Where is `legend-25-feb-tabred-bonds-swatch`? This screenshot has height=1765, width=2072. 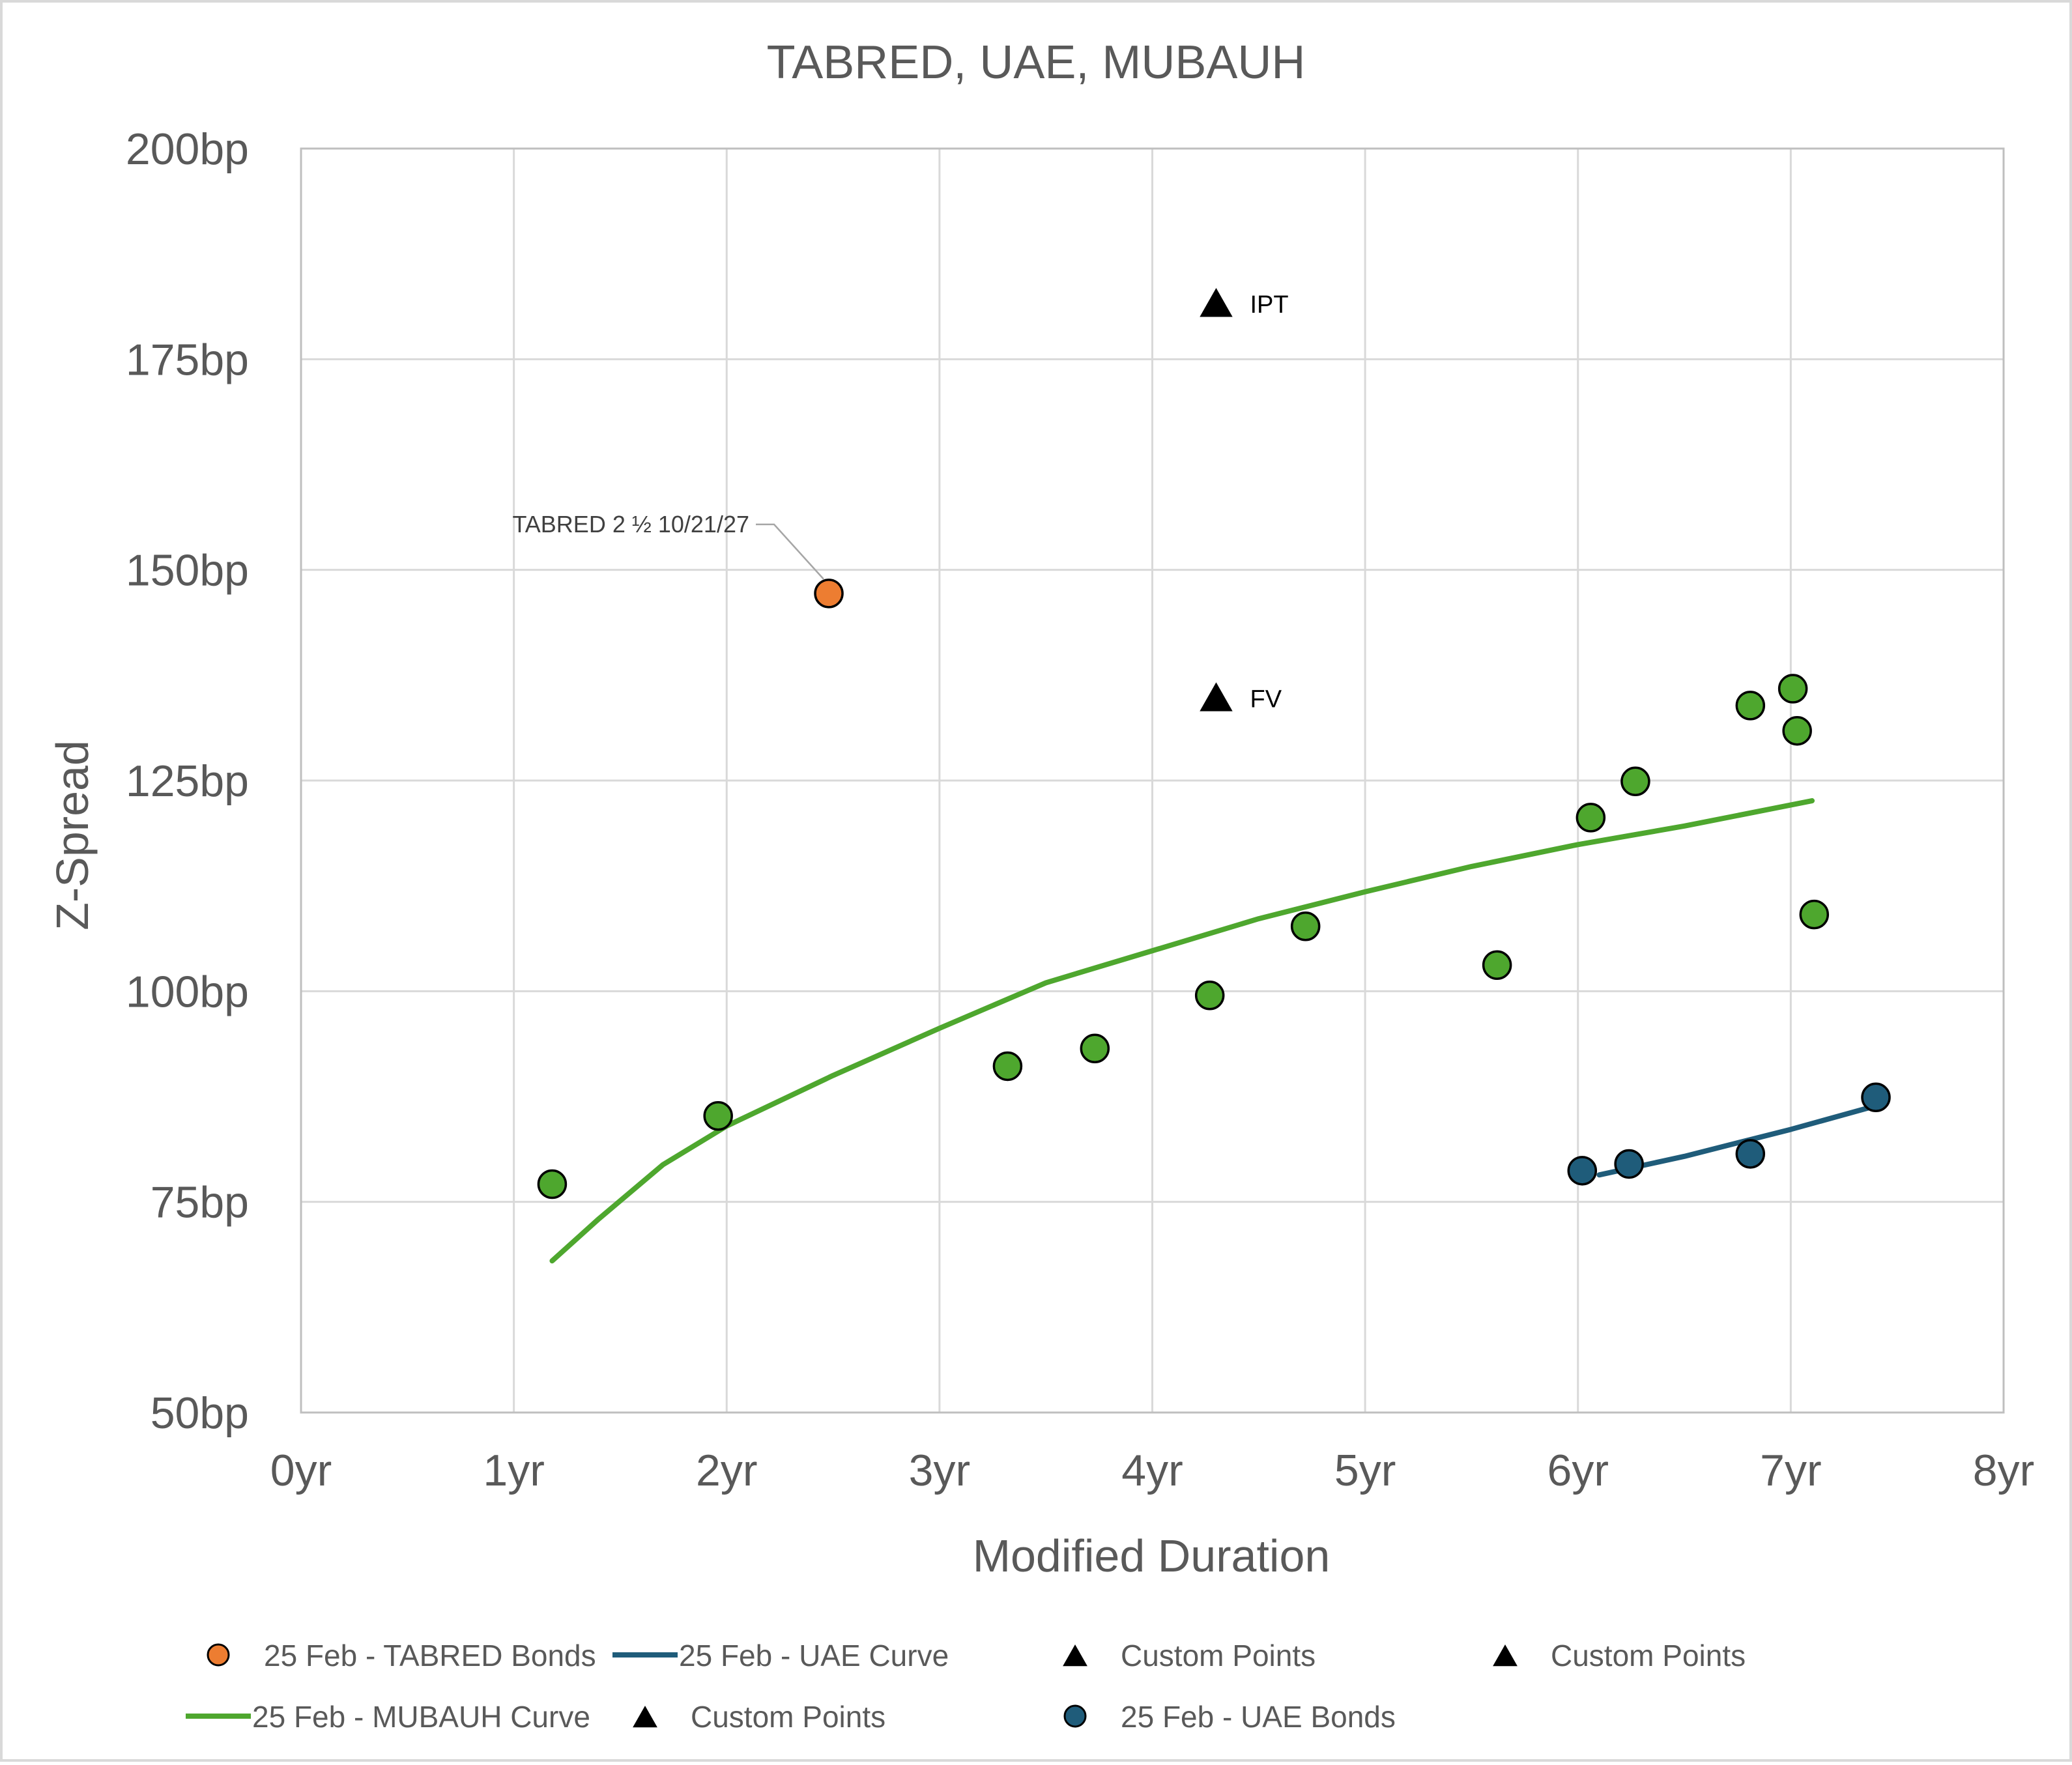 legend-25-feb-tabred-bonds-swatch is located at coordinates (218, 1655).